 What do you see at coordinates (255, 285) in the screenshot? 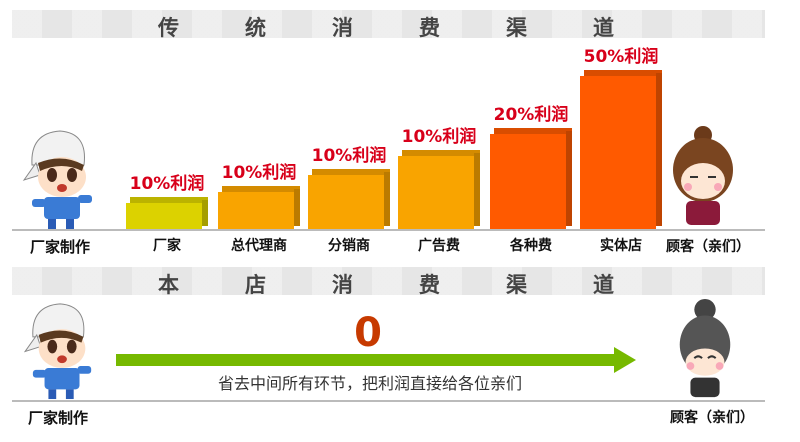
I see `banner-char: 店` at bounding box center [255, 285].